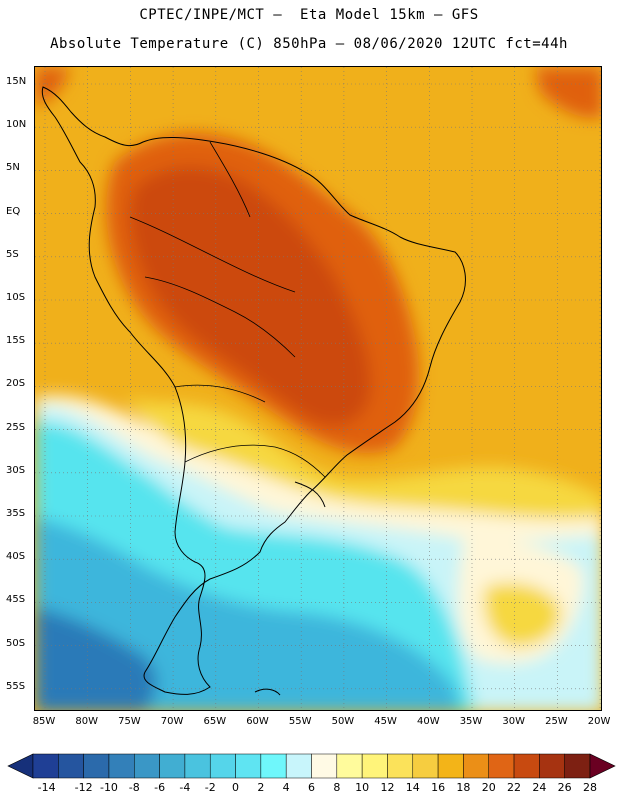 This screenshot has height=800, width=618. What do you see at coordinates (172, 721) in the screenshot?
I see `longitude-tick-label: 70W` at bounding box center [172, 721].